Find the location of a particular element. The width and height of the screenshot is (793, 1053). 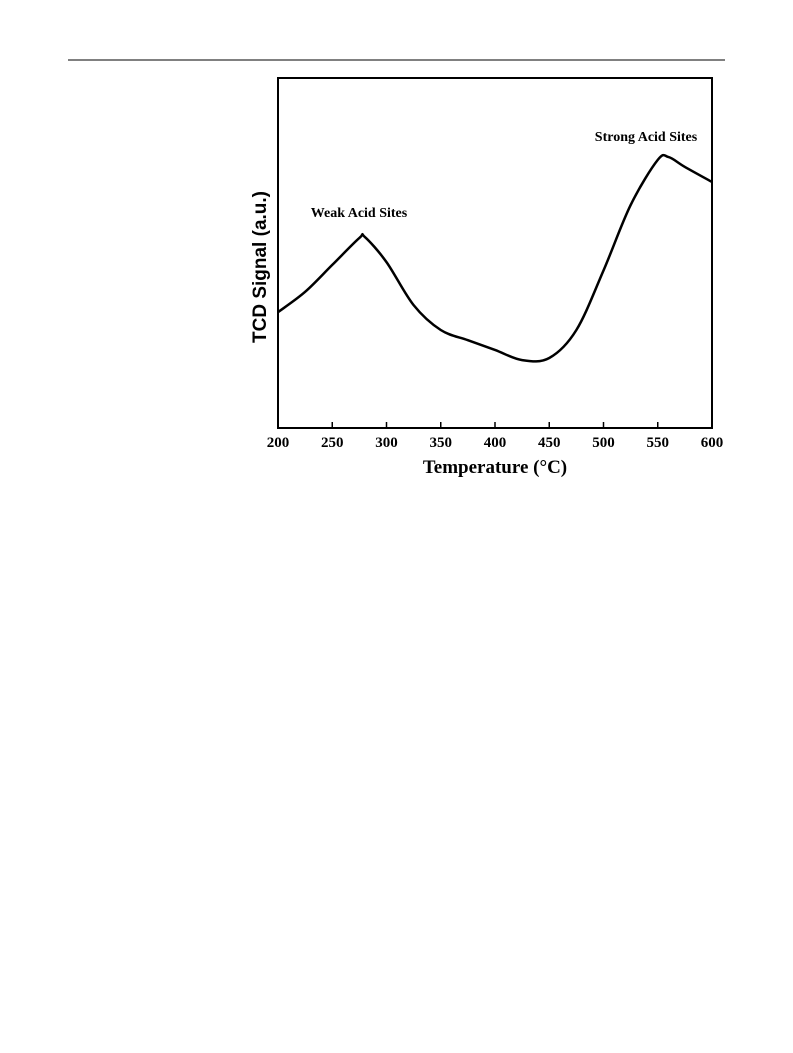

x-tick-label: 250 is located at coordinates (332, 443).